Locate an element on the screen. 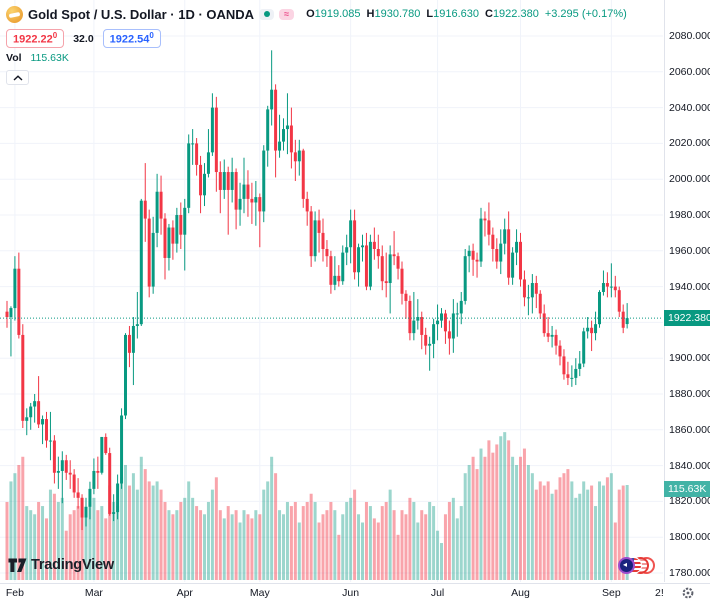 This screenshot has width=710, height=600. high-value: 1930.780 is located at coordinates (397, 14).